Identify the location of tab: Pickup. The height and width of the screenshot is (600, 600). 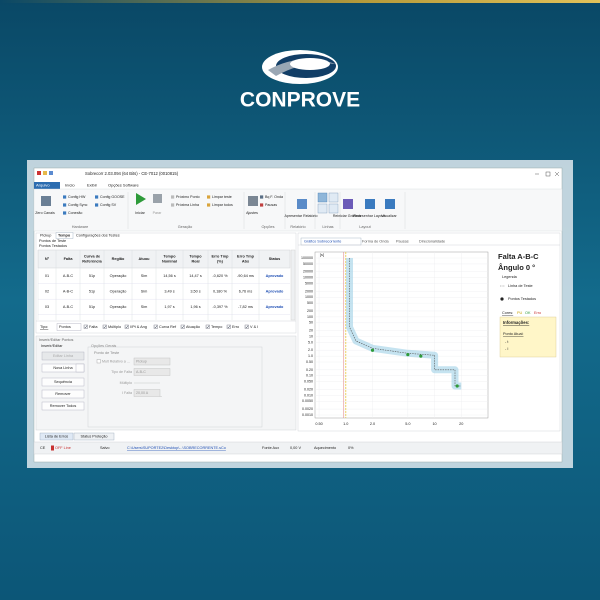
(45, 236).